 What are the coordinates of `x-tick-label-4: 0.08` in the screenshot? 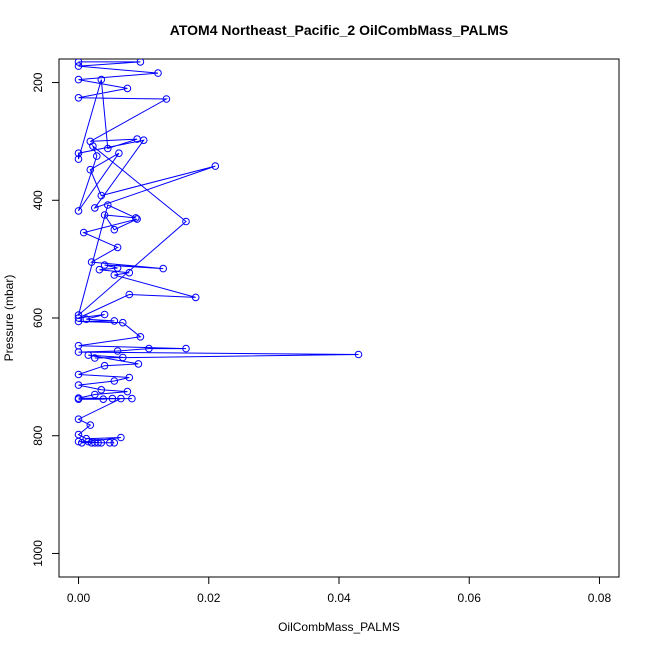 It's located at (600, 598).